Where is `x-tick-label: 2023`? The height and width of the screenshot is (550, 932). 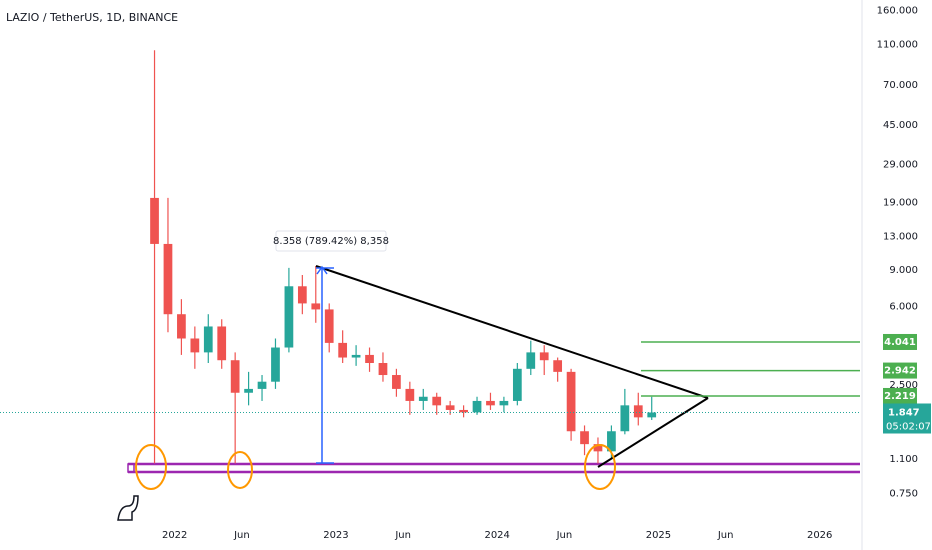
x-tick-label: 2023 is located at coordinates (335, 535).